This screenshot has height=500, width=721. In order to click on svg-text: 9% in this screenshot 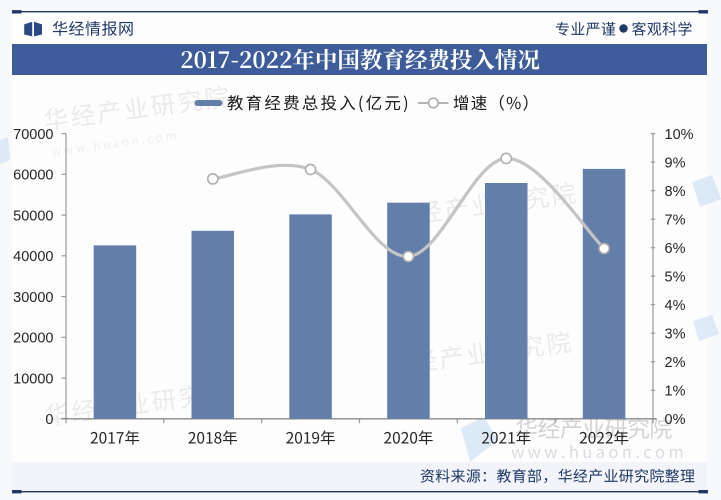, I will do `click(675, 163)`.